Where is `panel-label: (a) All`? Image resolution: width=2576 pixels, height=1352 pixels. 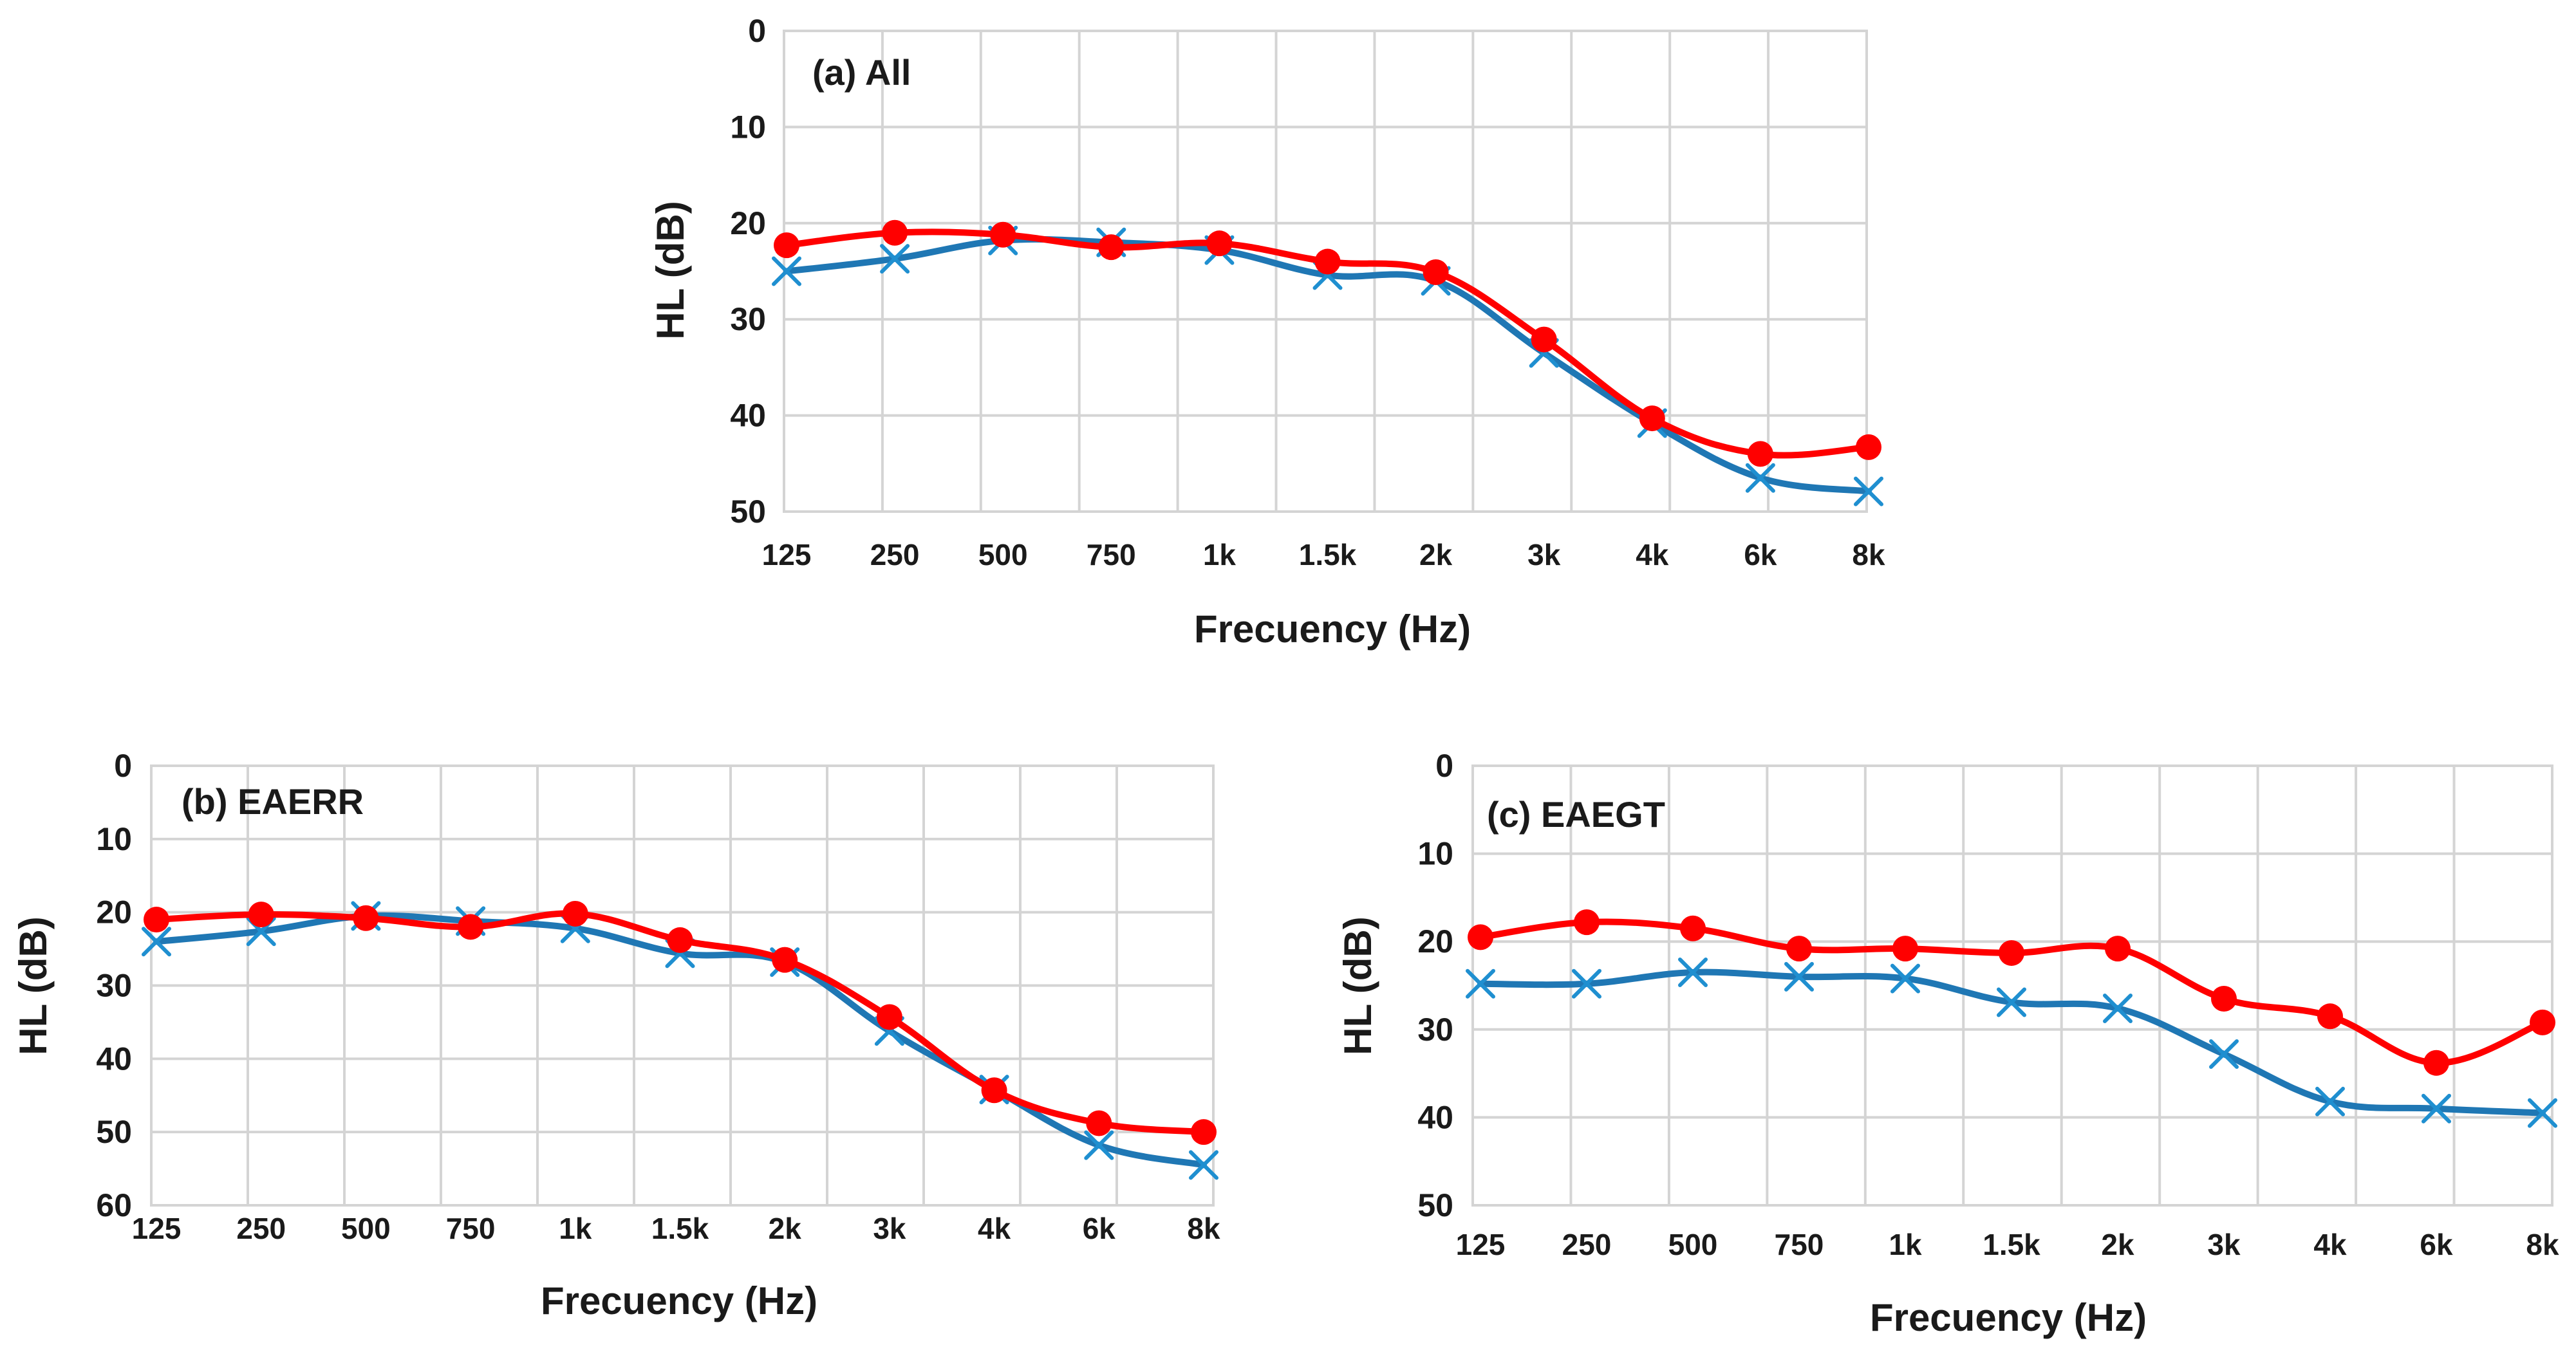 panel-label: (a) All is located at coordinates (861, 73).